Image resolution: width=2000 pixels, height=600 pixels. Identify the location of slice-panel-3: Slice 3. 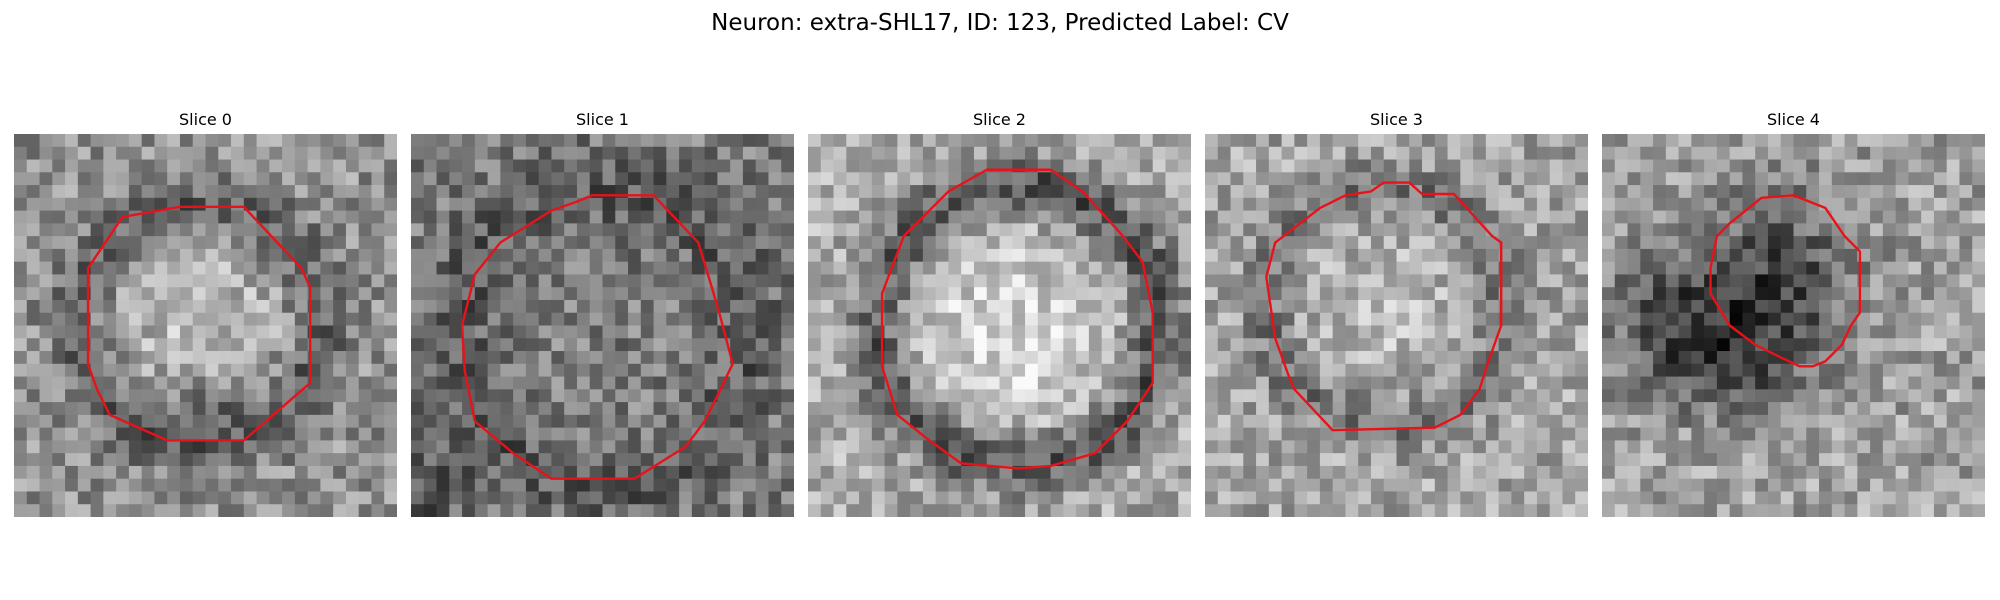
(1396, 312).